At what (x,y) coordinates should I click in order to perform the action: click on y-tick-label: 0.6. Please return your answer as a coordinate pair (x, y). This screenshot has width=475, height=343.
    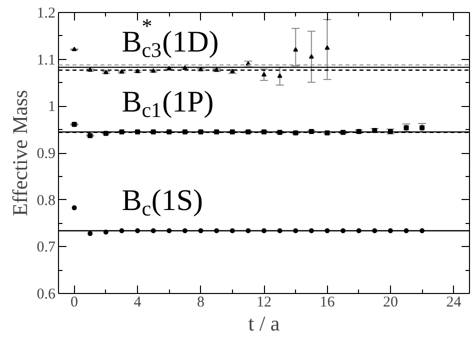
    Looking at the image, I should click on (46, 294).